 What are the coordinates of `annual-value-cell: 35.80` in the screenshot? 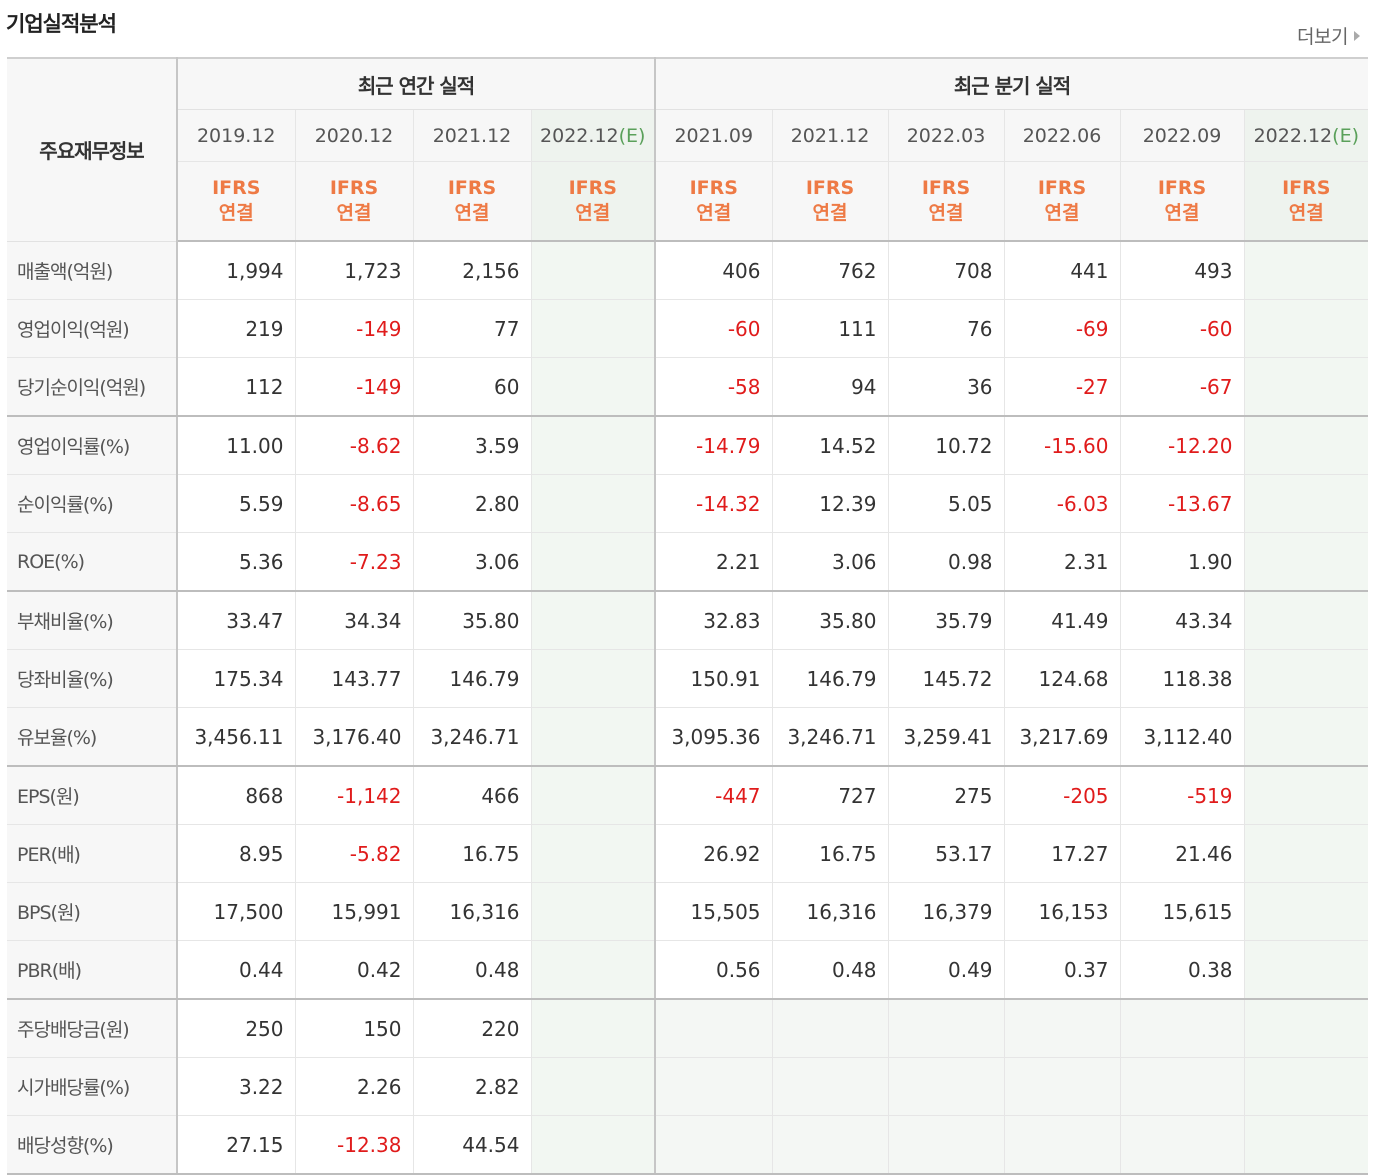 It's located at (472, 620).